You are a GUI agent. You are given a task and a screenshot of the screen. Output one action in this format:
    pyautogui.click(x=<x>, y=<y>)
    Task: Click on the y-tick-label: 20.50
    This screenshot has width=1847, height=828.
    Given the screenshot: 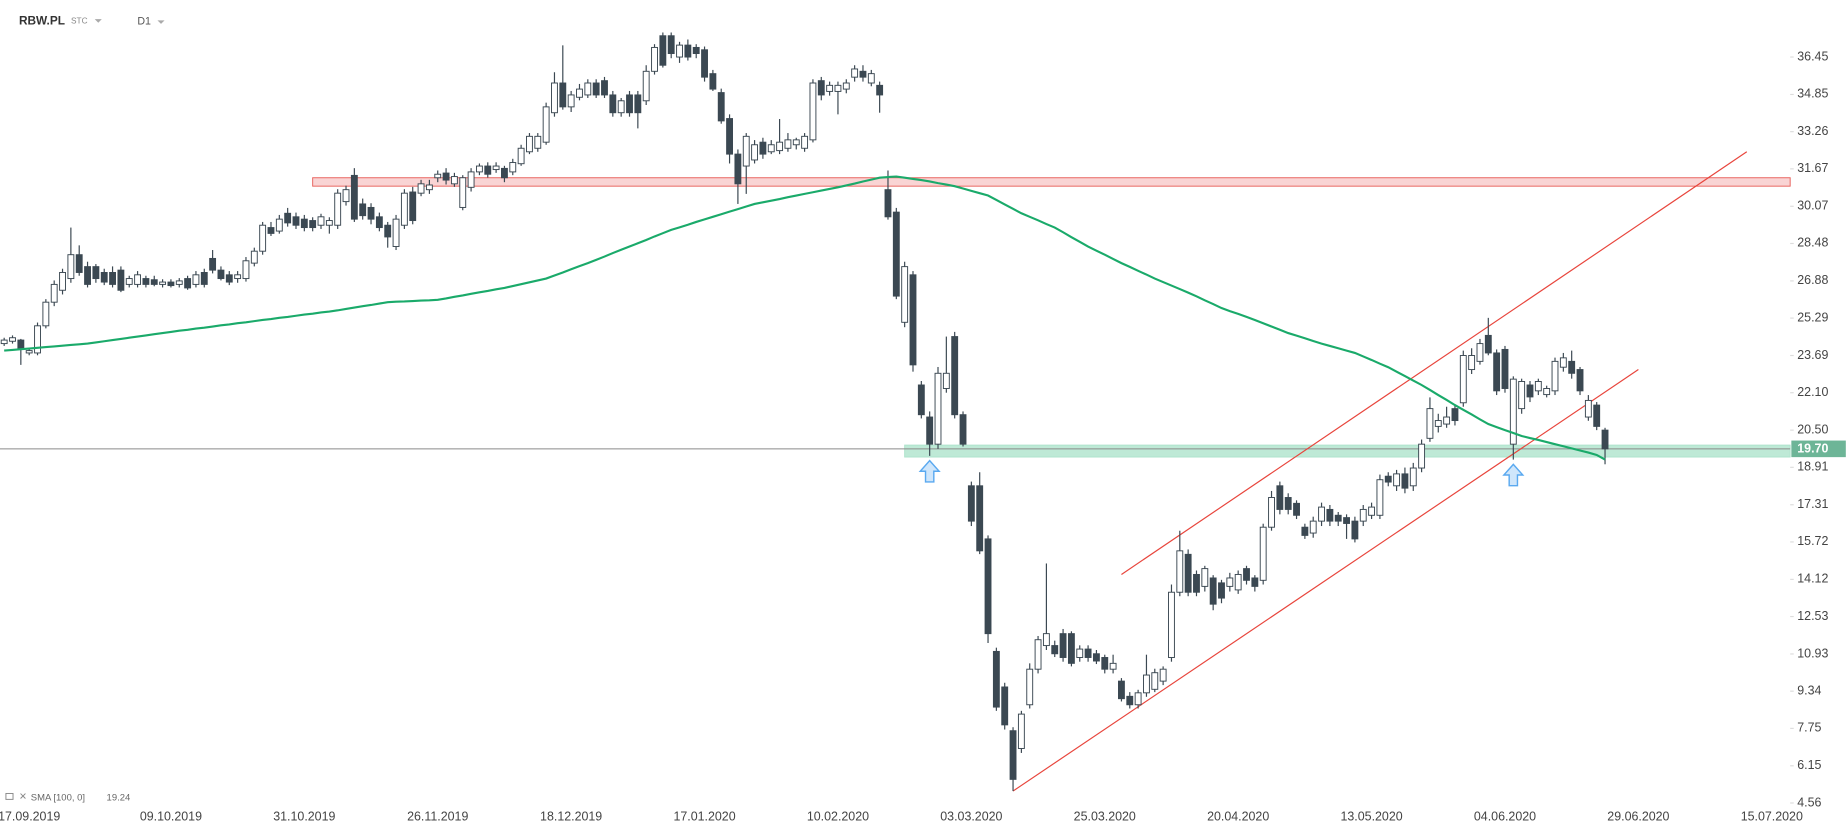 What is the action you would take?
    pyautogui.click(x=1812, y=429)
    